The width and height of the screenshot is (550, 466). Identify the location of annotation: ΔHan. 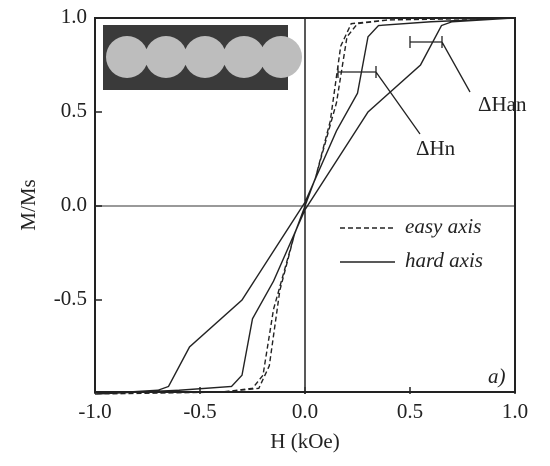
(502, 104).